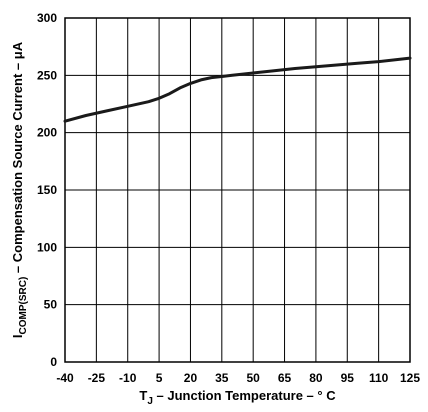 The height and width of the screenshot is (412, 428). What do you see at coordinates (379, 378) in the screenshot?
I see `x-tick-label: 110` at bounding box center [379, 378].